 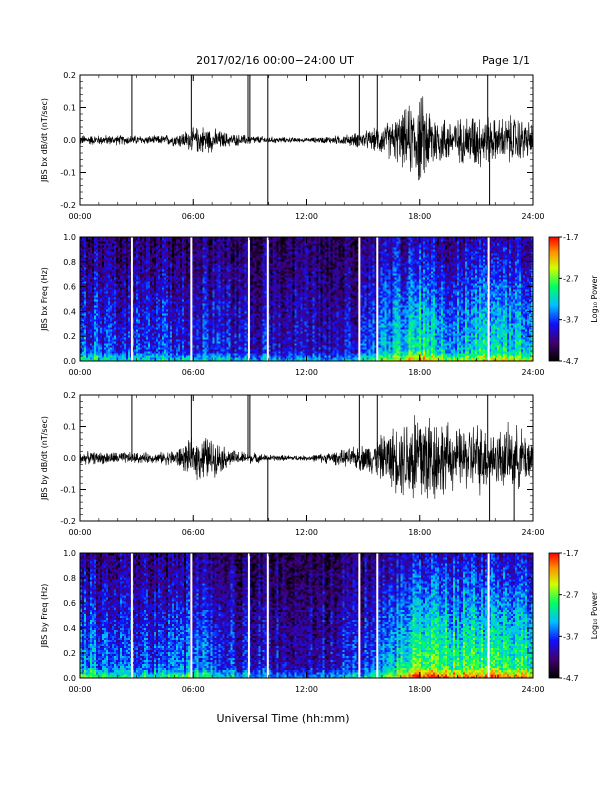 I want to click on page-label: Page 1/1, so click(x=506, y=60).